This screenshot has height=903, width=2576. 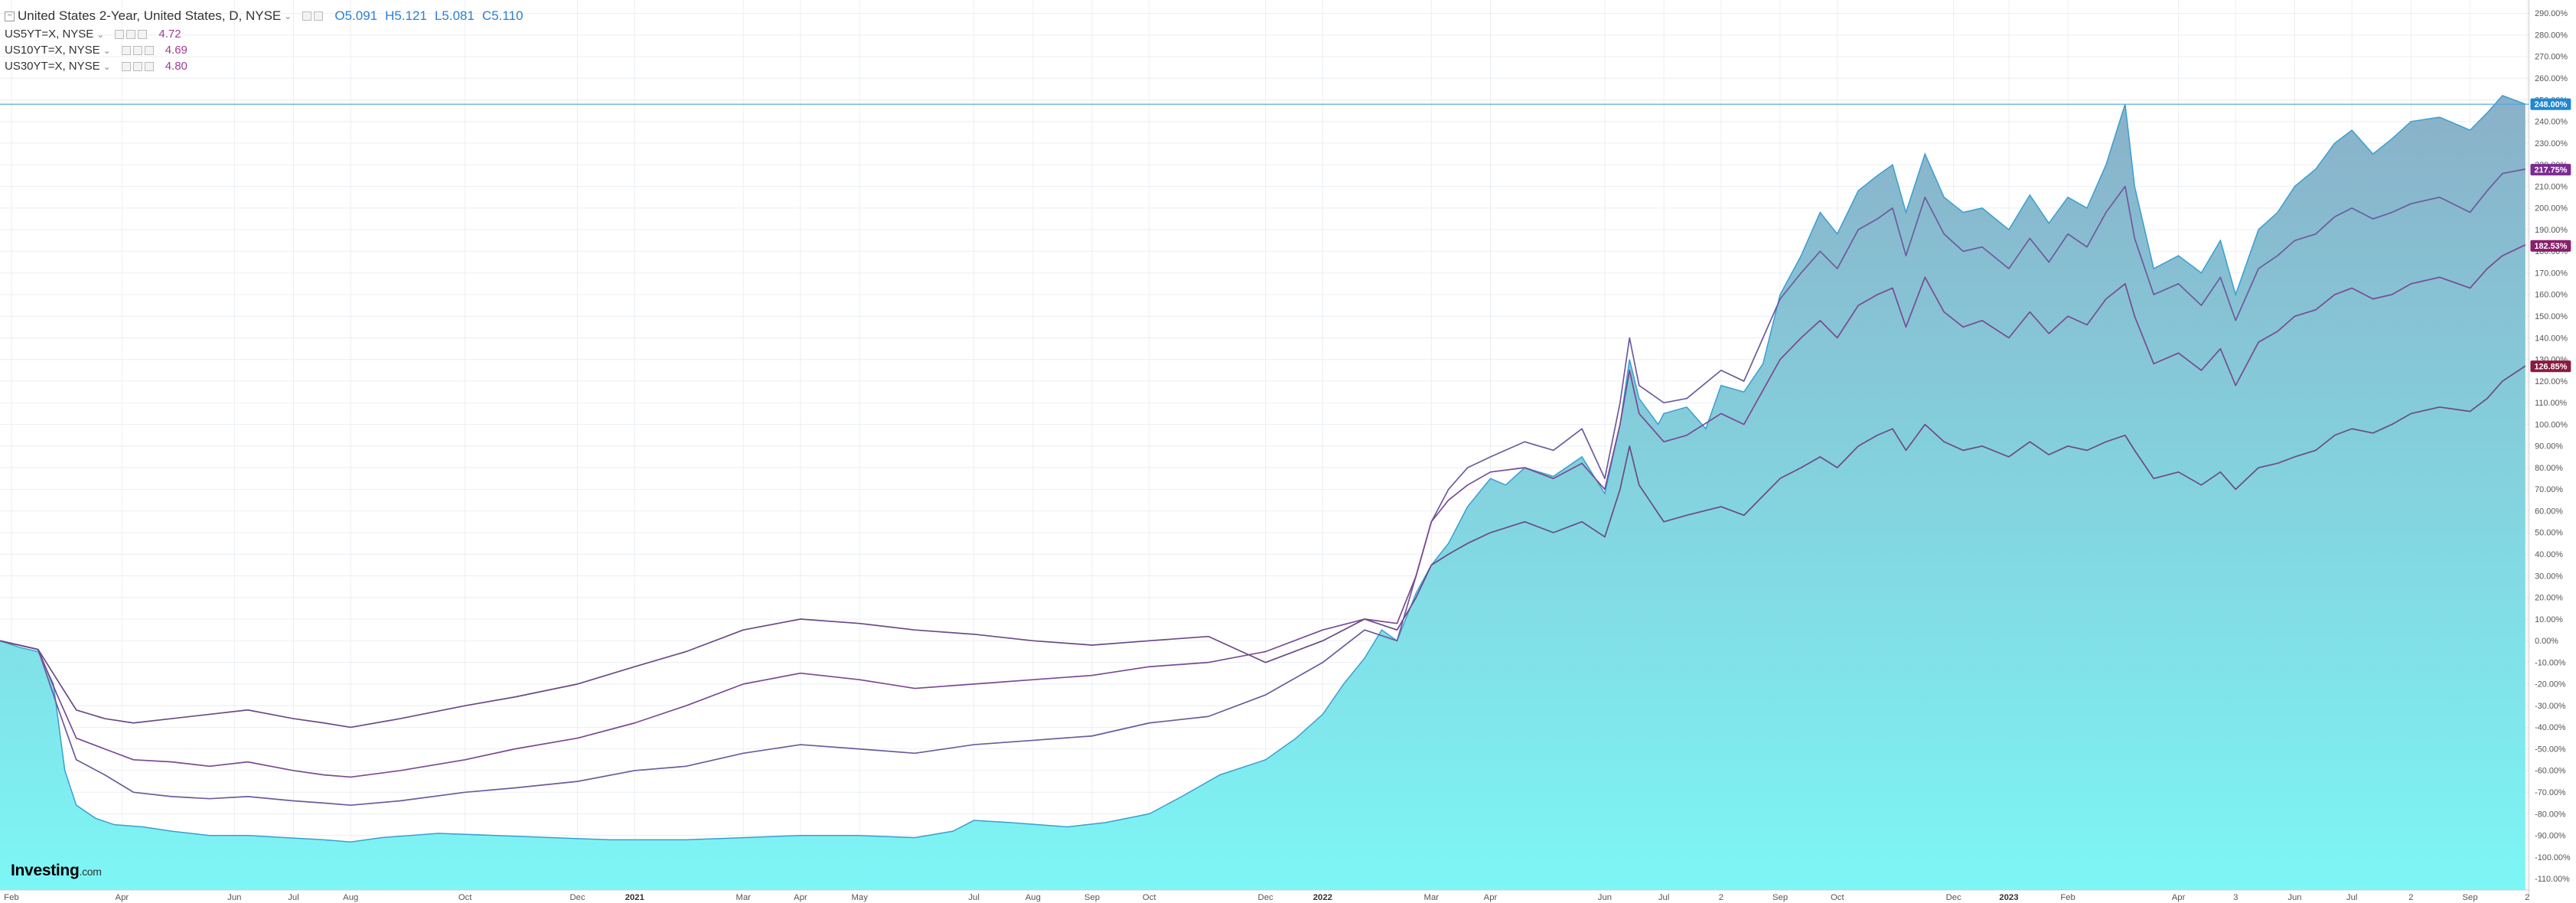 What do you see at coordinates (2549, 576) in the screenshot?
I see `y-tick-label: 30.00%` at bounding box center [2549, 576].